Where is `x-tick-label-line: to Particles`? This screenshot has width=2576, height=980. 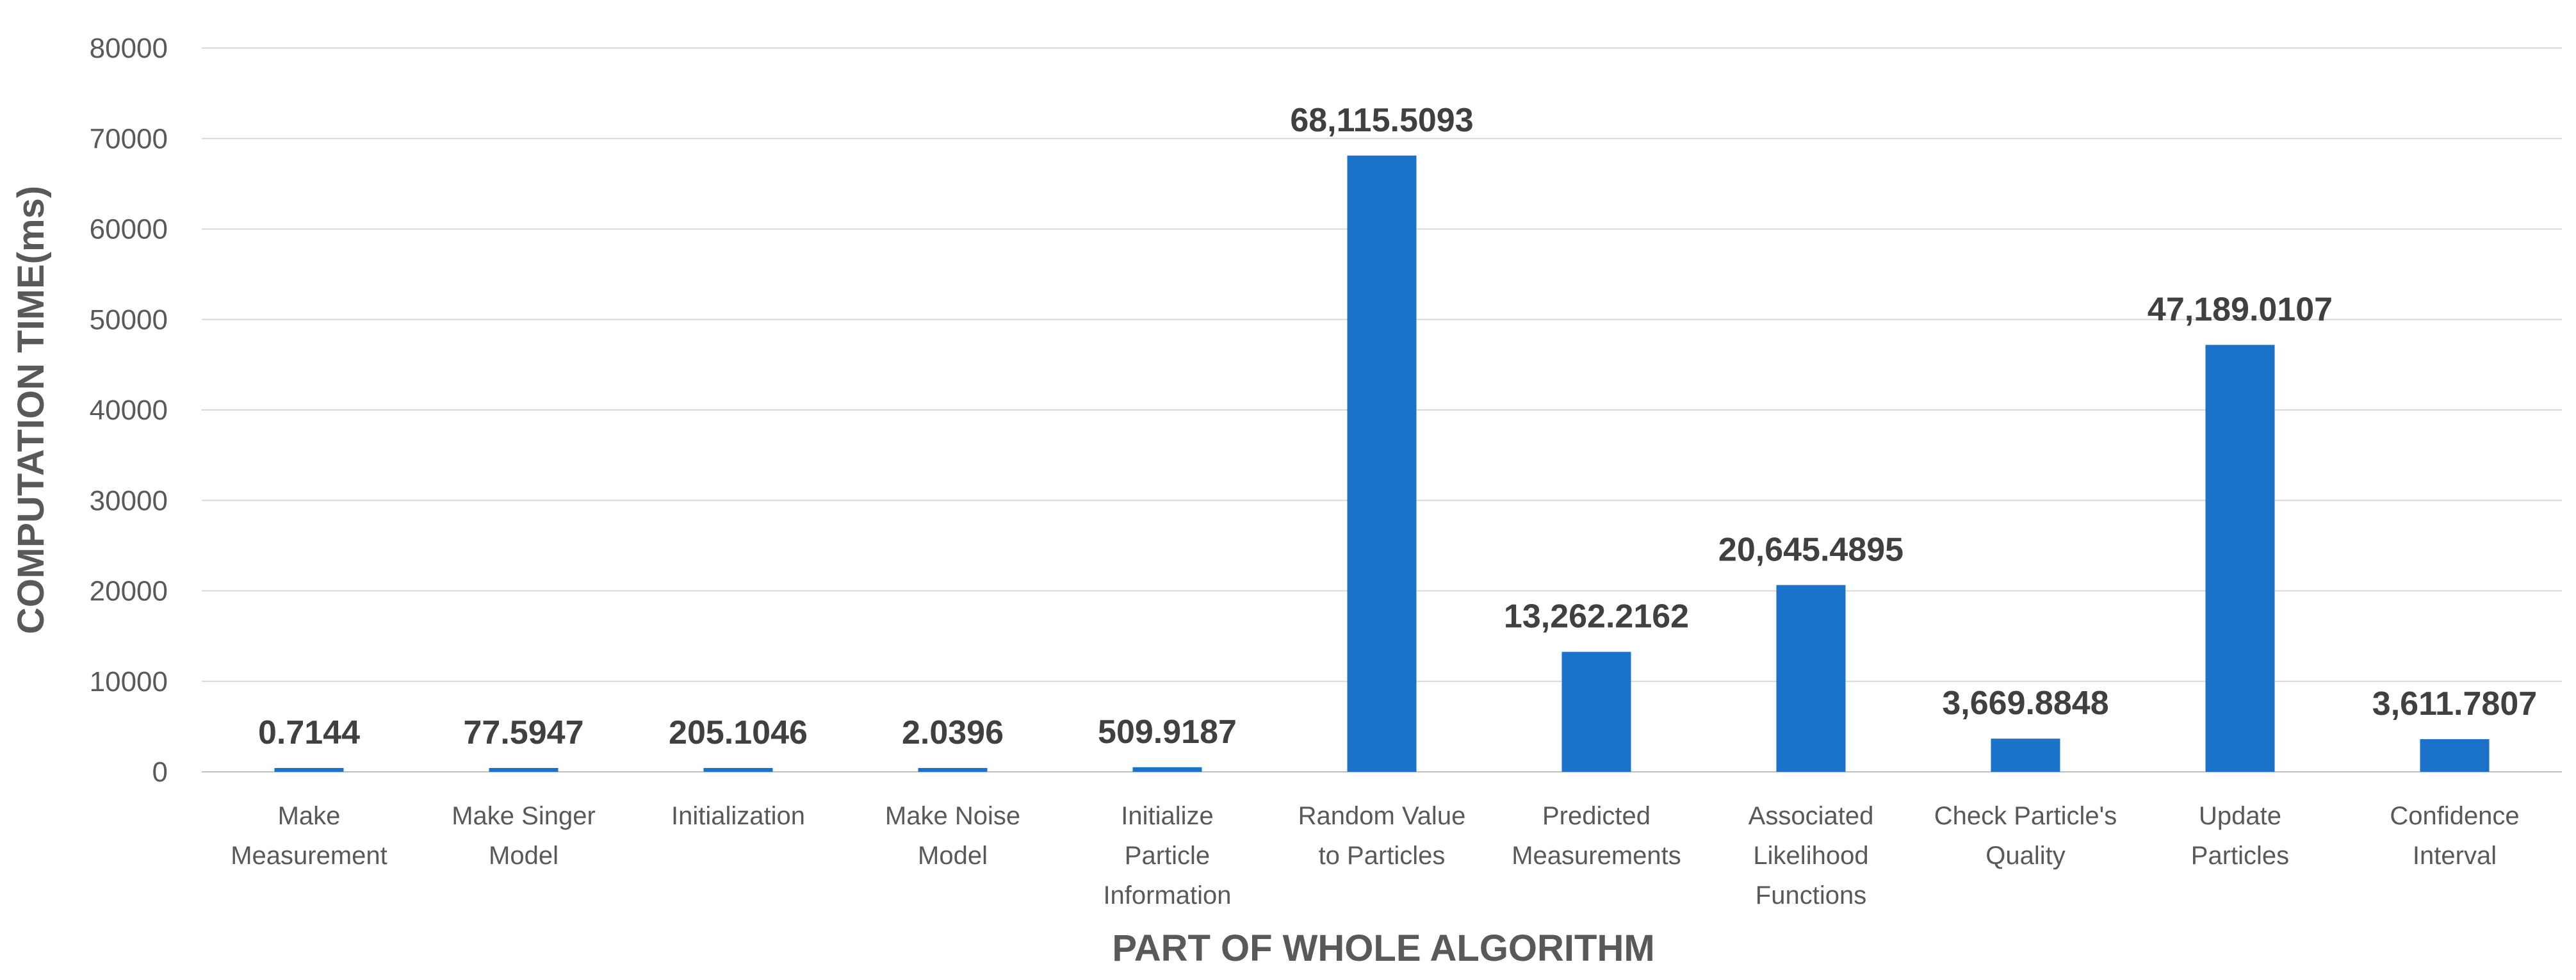
x-tick-label-line: to Particles is located at coordinates (1382, 856).